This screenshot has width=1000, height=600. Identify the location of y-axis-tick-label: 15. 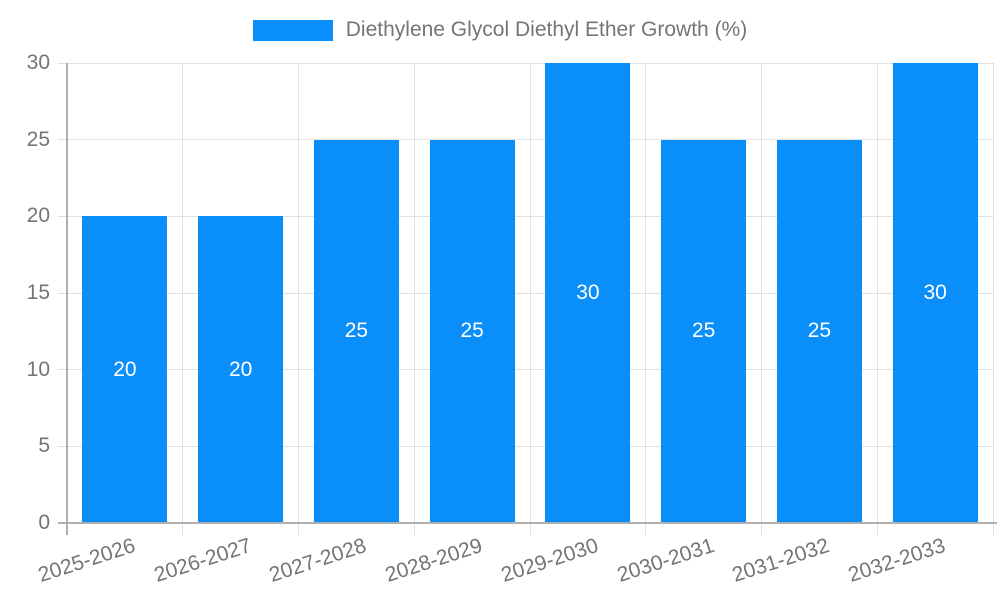
(38, 292).